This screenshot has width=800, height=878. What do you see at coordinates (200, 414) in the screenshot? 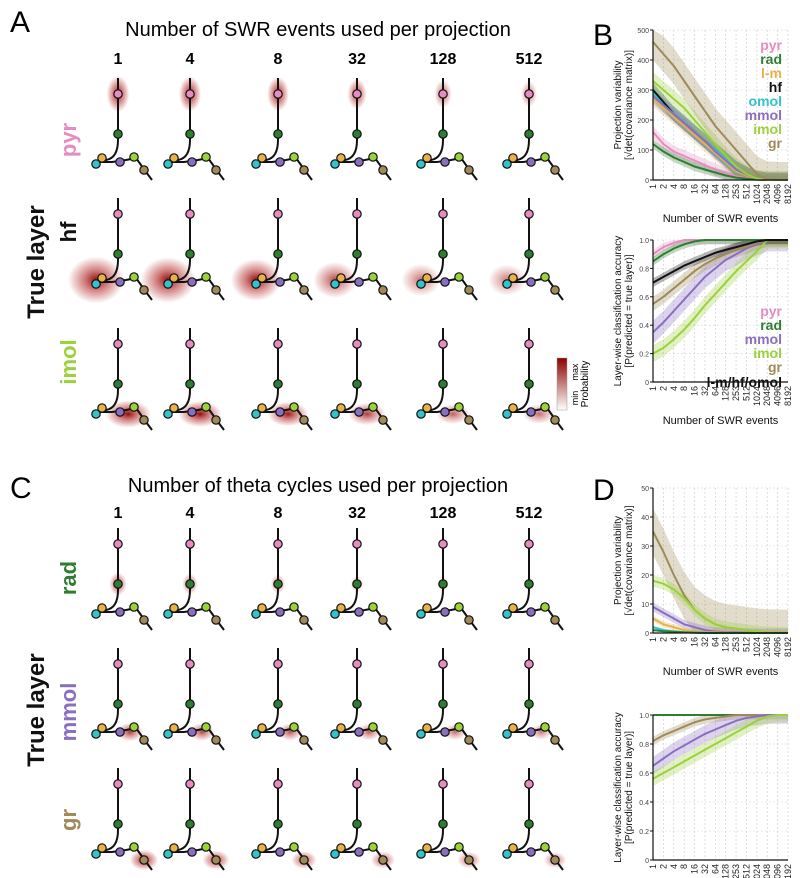
I see `probability-blob` at bounding box center [200, 414].